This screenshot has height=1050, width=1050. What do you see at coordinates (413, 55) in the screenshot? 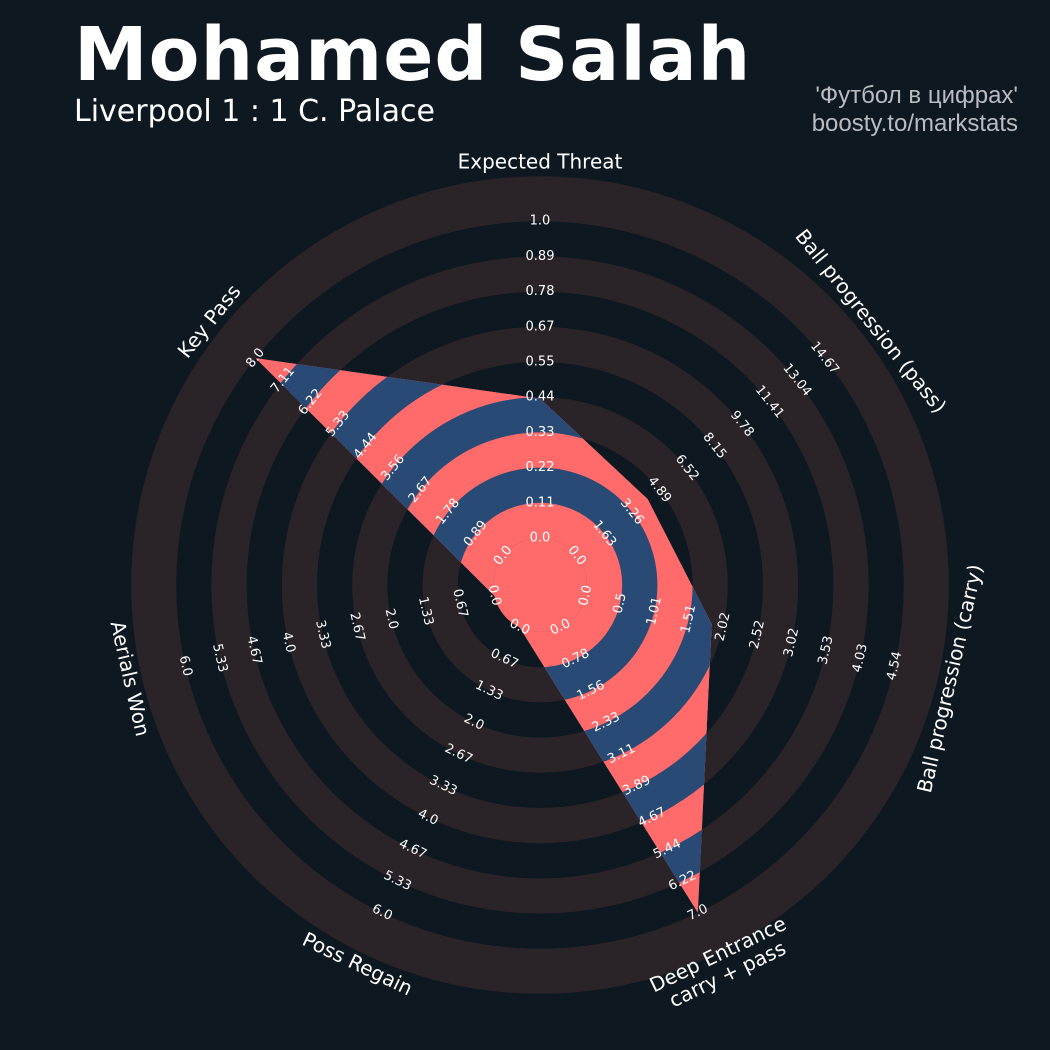
I see `player-name-title: Mohamed Salah` at bounding box center [413, 55].